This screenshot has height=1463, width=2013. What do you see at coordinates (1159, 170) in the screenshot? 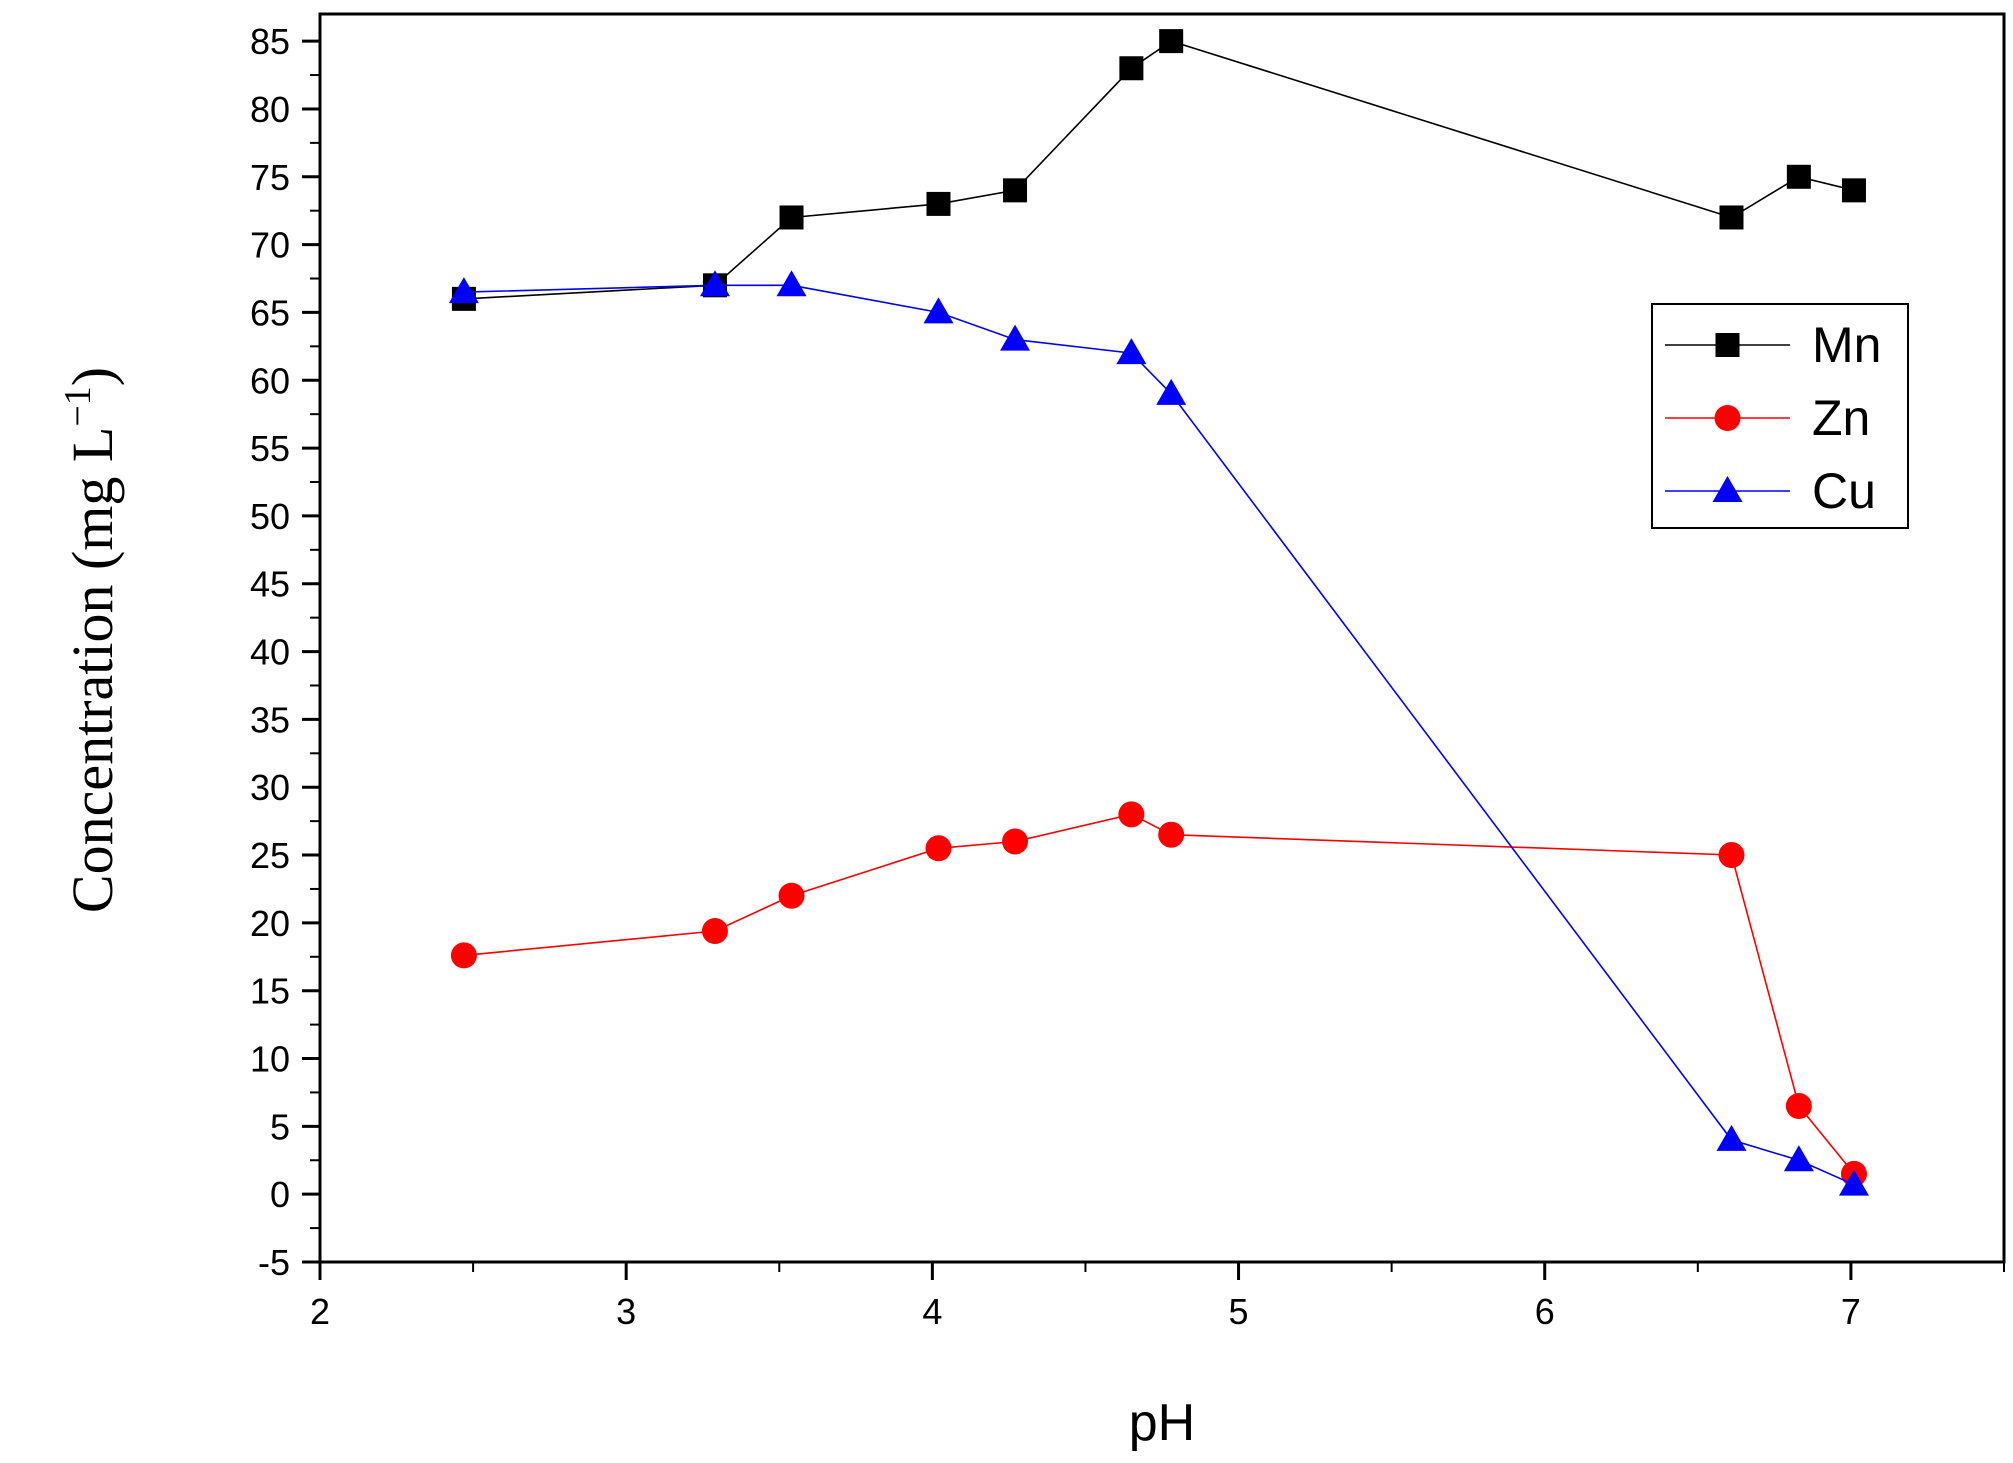
I see `series-line-mn` at bounding box center [1159, 170].